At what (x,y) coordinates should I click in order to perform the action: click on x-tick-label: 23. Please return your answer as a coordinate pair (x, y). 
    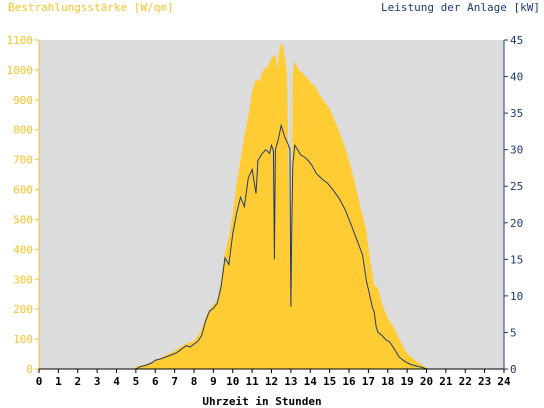
    Looking at the image, I should click on (484, 381).